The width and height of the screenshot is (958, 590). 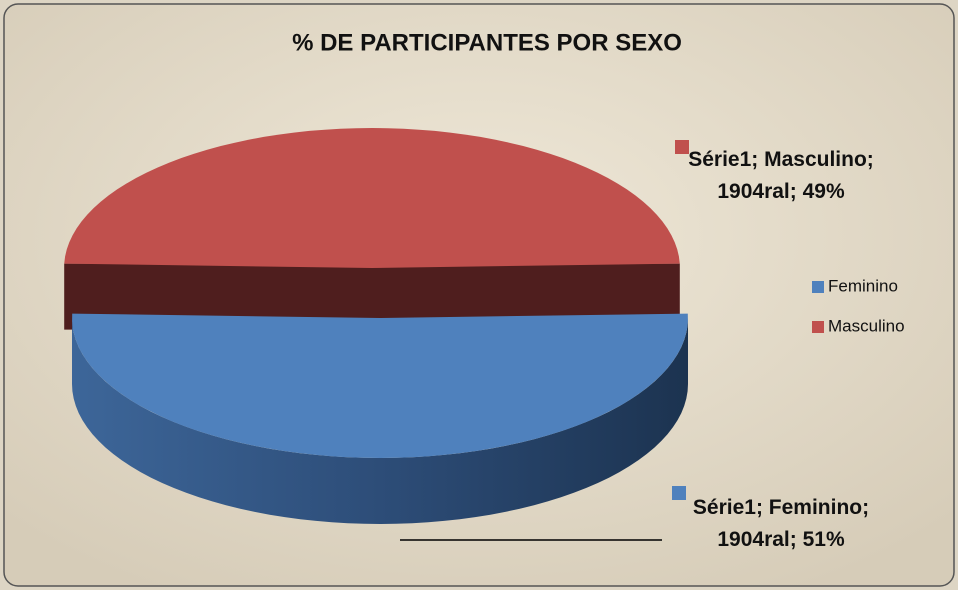 What do you see at coordinates (866, 325) in the screenshot?
I see `legend-label: Masculino` at bounding box center [866, 325].